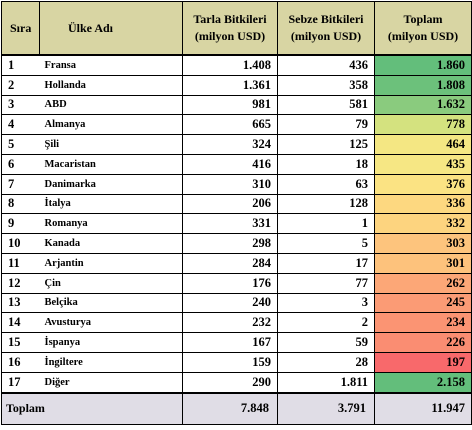 Image resolution: width=472 pixels, height=430 pixels. Describe the element at coordinates (111, 144) in the screenshot. I see `row-country: Şili` at that location.